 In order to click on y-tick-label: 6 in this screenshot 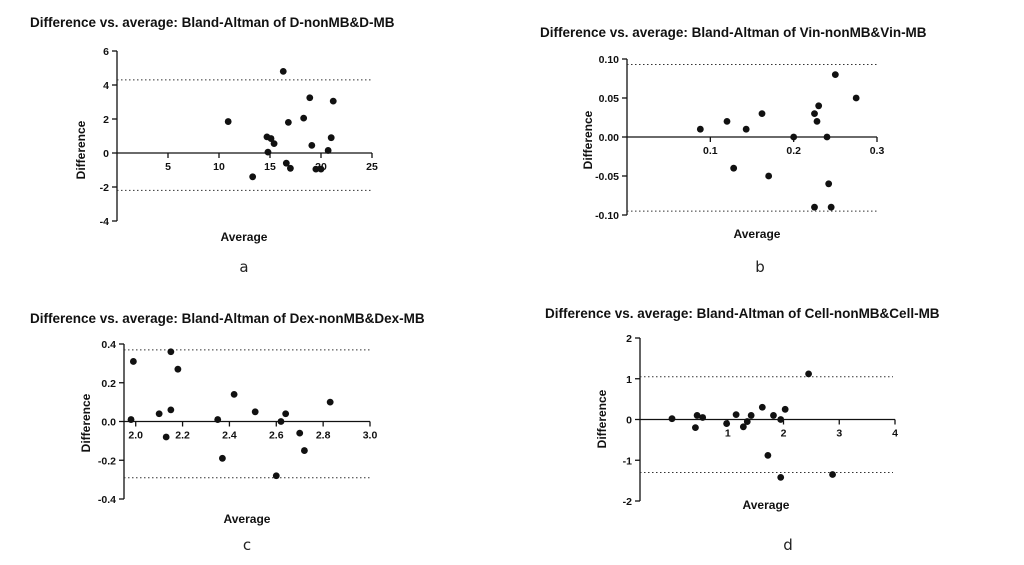, I will do `click(106, 52)`.